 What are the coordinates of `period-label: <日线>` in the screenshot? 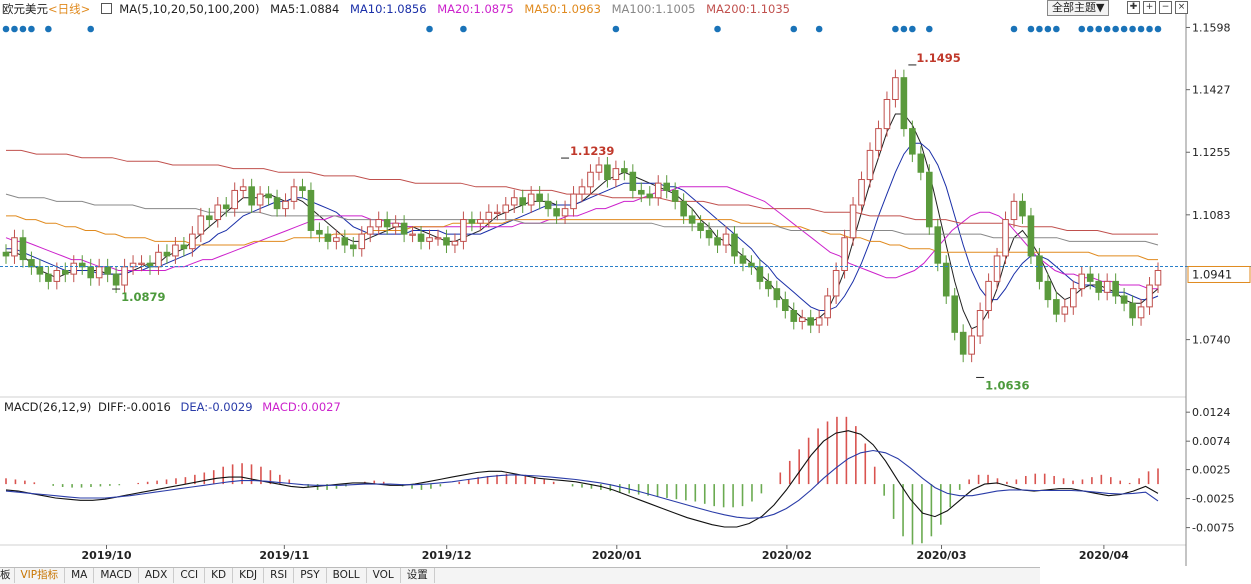 It's located at (69, 9).